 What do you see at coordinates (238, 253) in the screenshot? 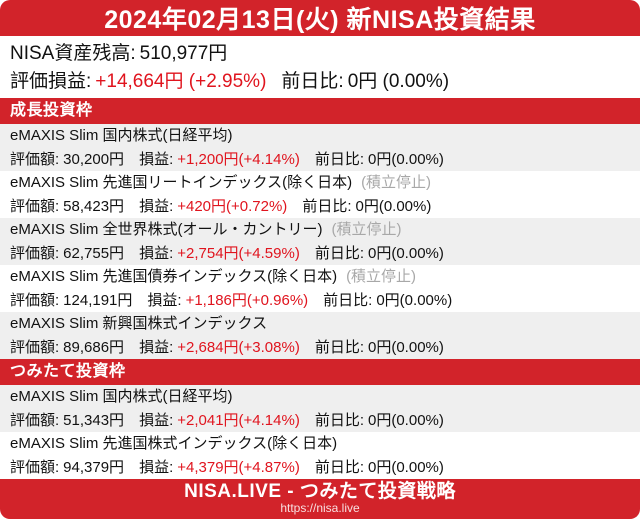
I see `fund-pl: +2,754円(+4.59%)` at bounding box center [238, 253].